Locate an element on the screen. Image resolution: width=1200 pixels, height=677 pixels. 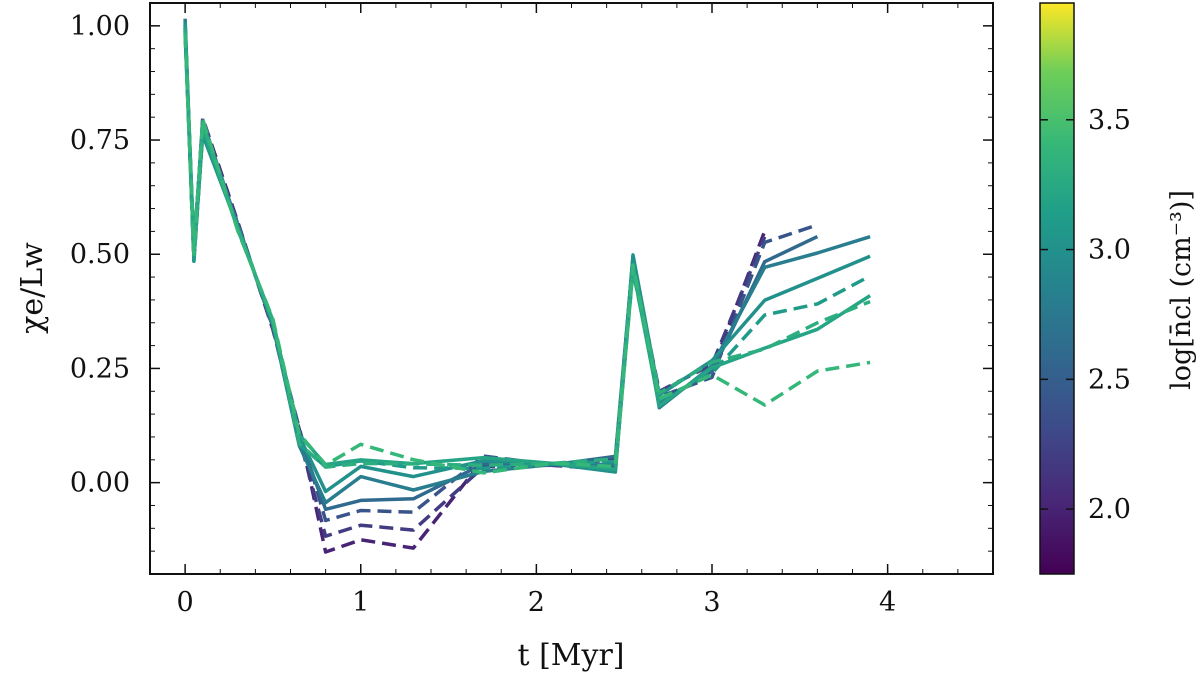
y-tick-label: 0.00 is located at coordinates (100, 483).